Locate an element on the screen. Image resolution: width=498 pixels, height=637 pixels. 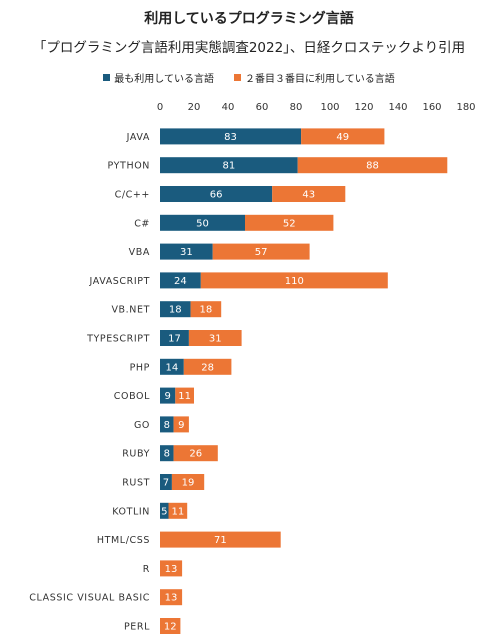
data-label: 57 is located at coordinates (261, 252).